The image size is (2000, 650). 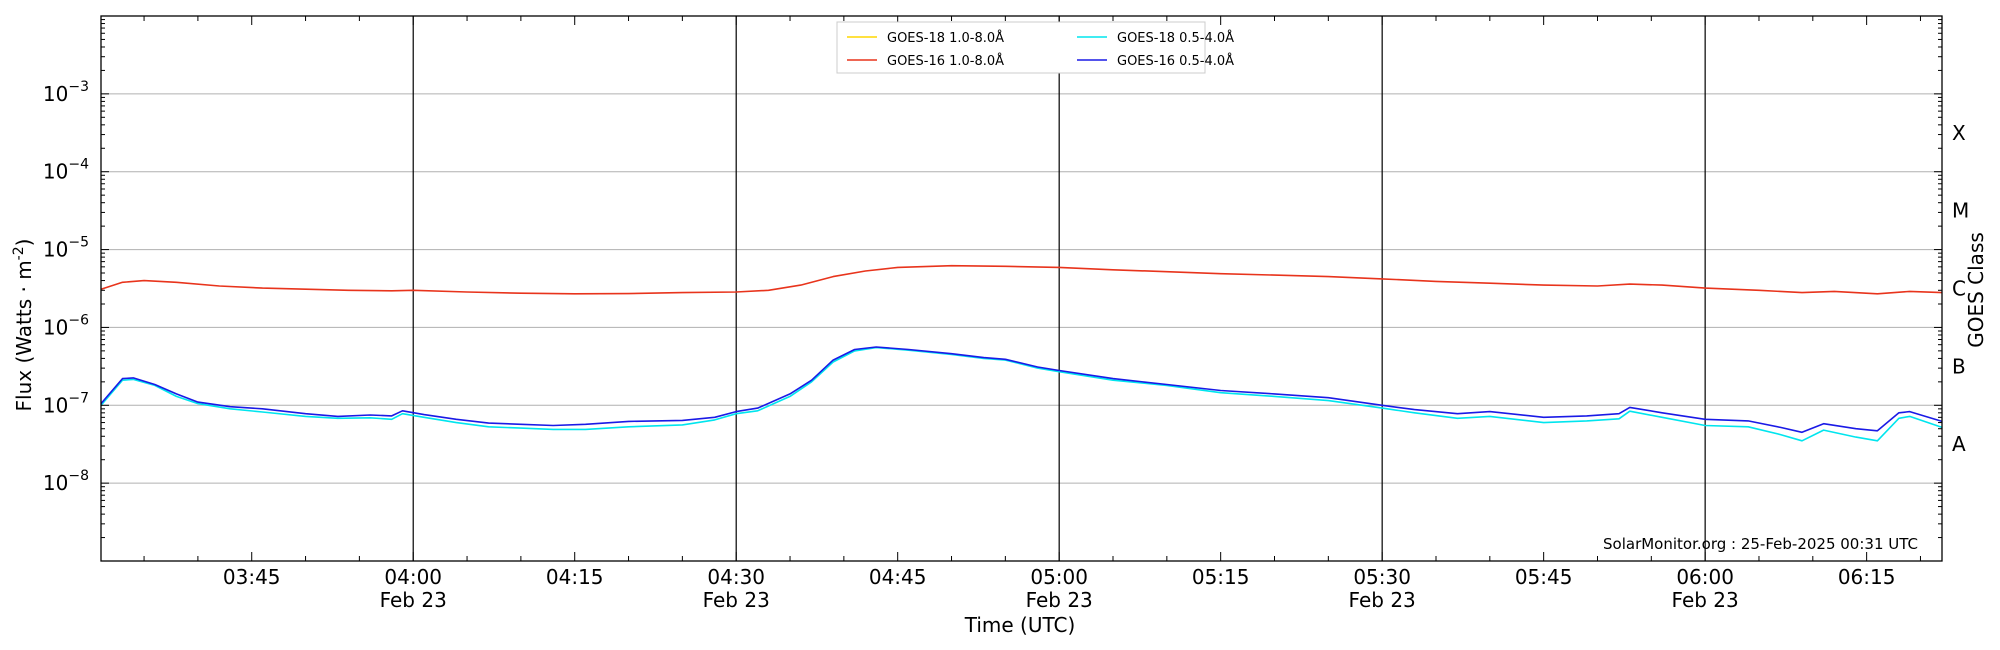 What do you see at coordinates (252, 577) in the screenshot?
I see `x-tick-label: 03:45` at bounding box center [252, 577].